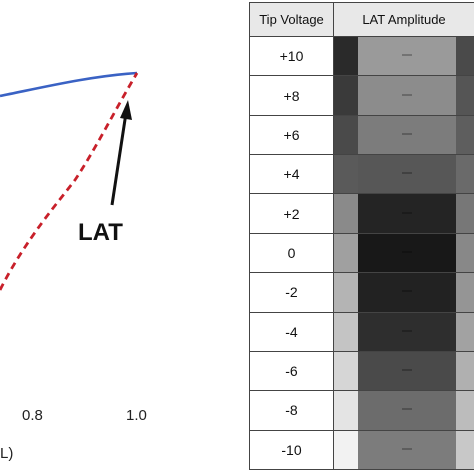 The width and height of the screenshot is (474, 474). I want to click on table-row: 0, so click(361, 253).